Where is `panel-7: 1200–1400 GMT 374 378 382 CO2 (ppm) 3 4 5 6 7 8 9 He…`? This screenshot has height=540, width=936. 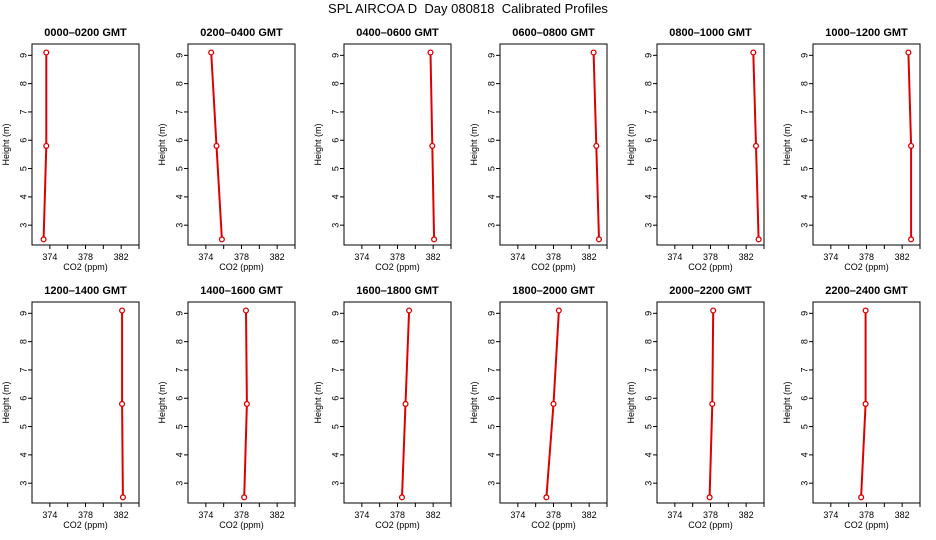
panel-7: 1200–1400 GMT 374 378 382 CO2 (ppm) 3 4 5 6 7 8 9 He… is located at coordinates (70, 407).